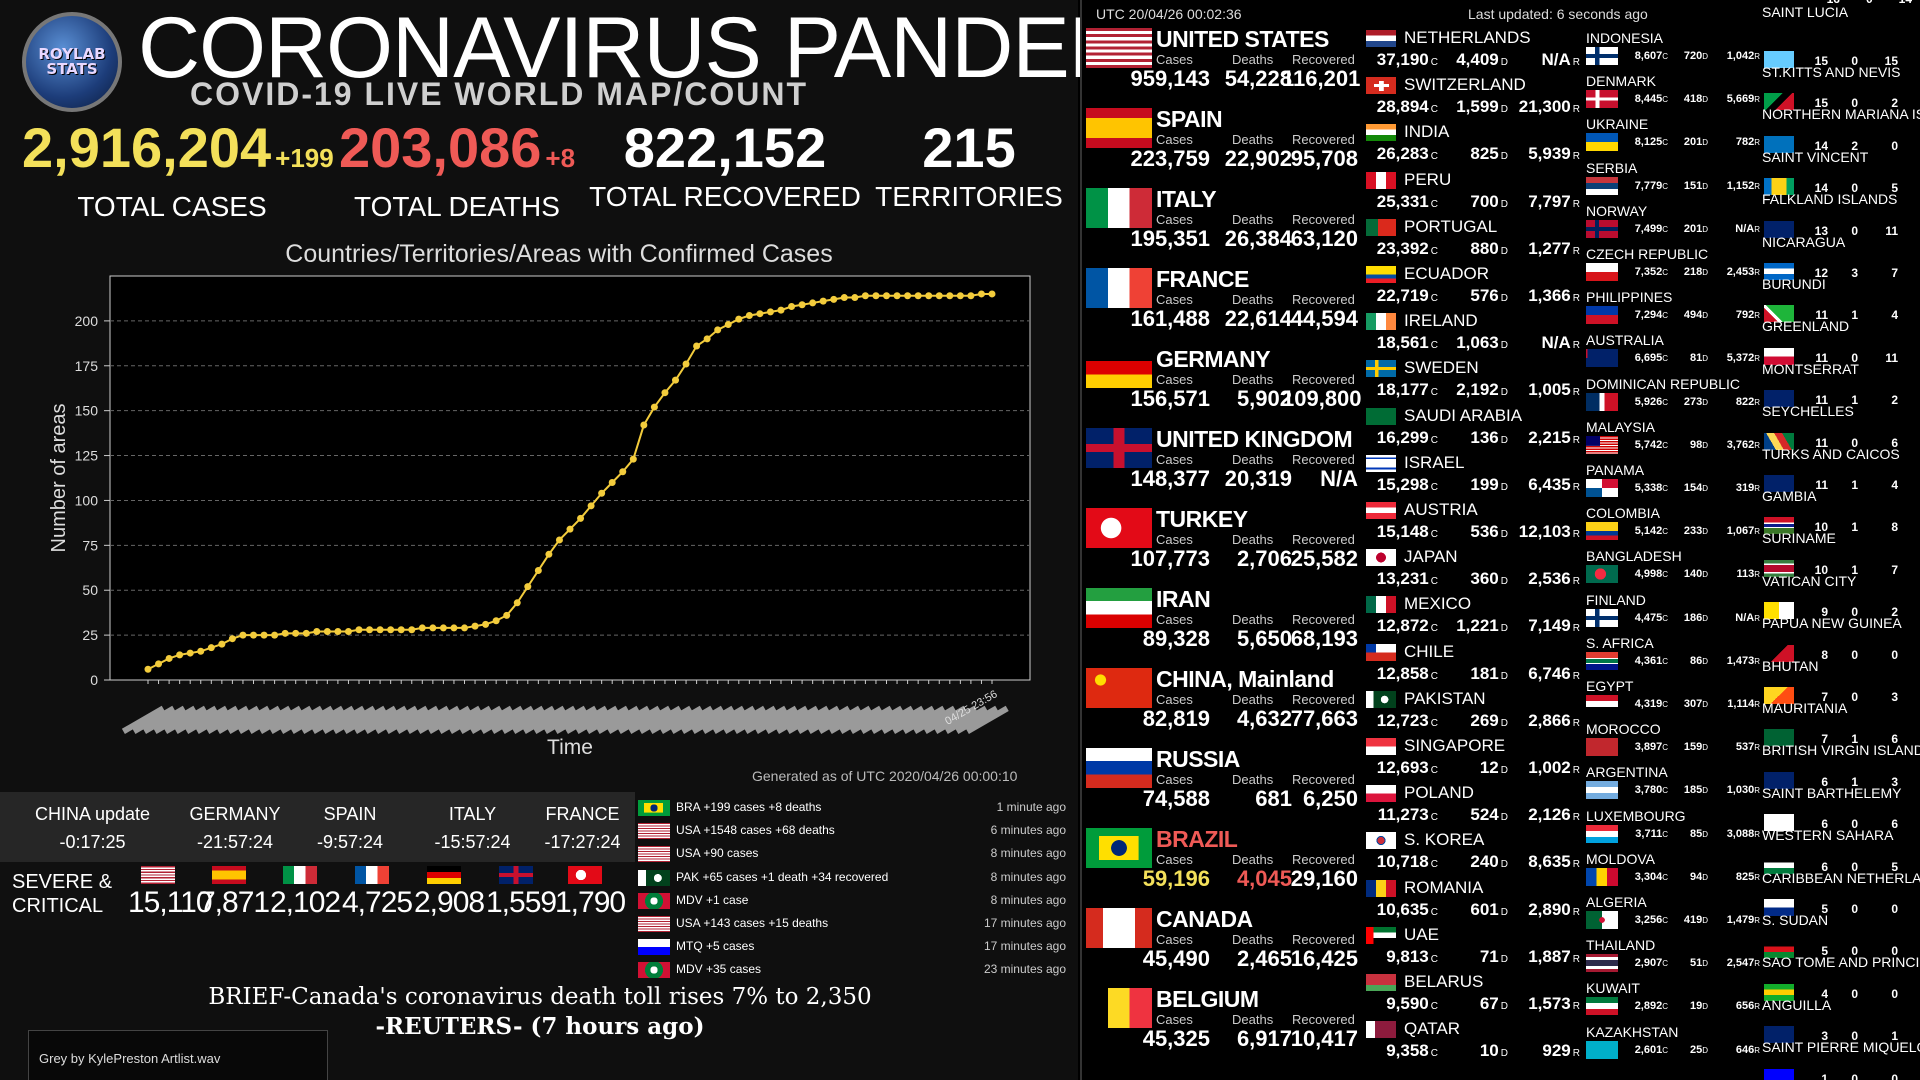 This screenshot has height=1080, width=1920. Describe the element at coordinates (1174, 939) in the screenshot. I see `cases-label: Cases` at that location.